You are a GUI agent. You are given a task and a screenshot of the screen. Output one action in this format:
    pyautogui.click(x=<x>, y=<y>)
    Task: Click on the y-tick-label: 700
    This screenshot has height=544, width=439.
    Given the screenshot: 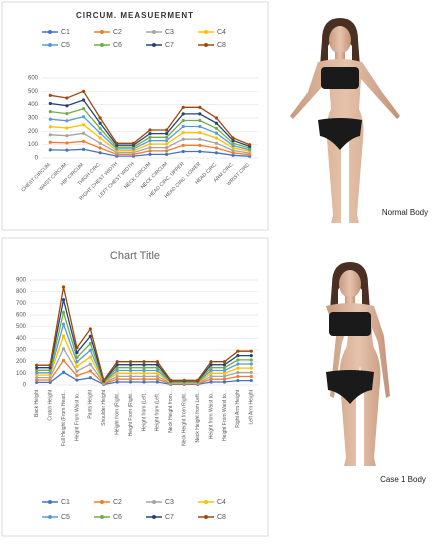 What is the action you would take?
    pyautogui.click(x=21, y=304)
    